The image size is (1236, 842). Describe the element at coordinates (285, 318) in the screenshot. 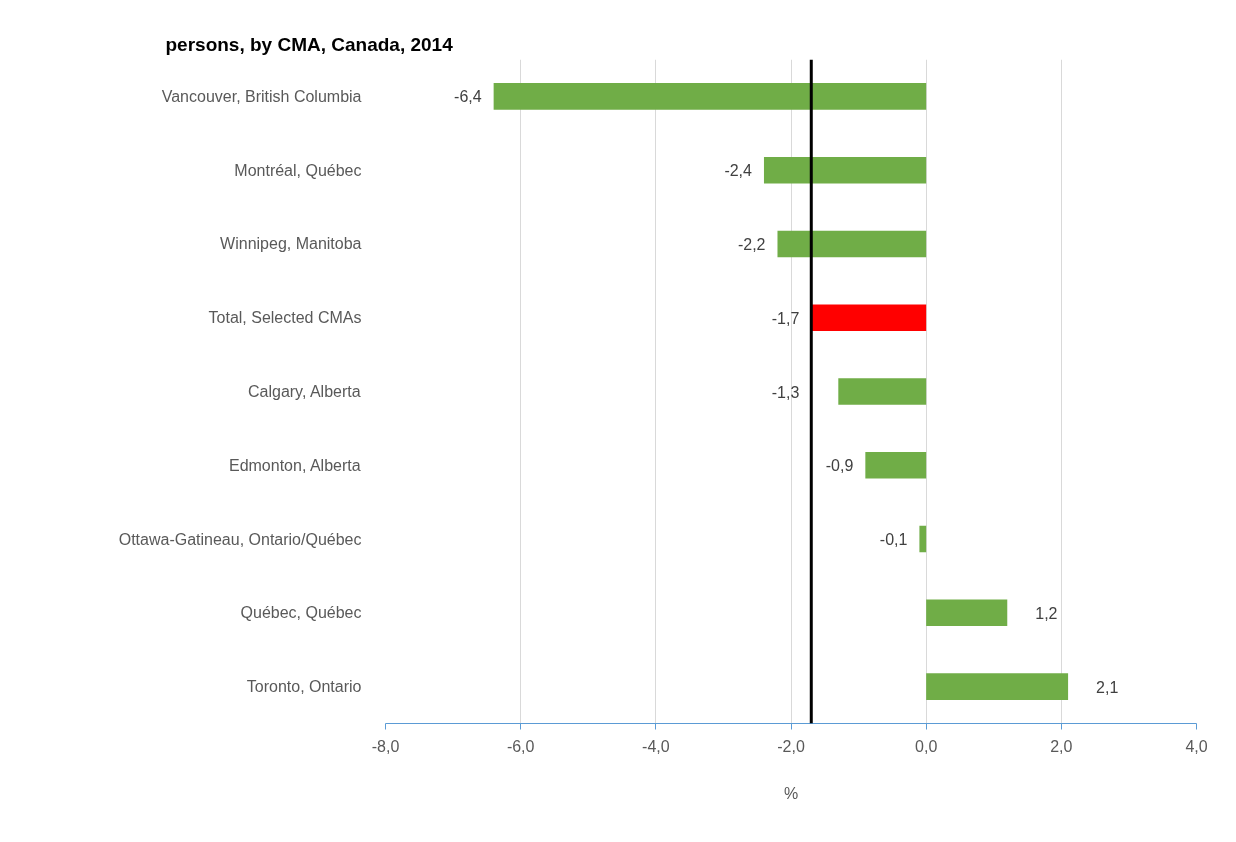

I see `y-tick-label: Total, Selected CMAs` at that location.